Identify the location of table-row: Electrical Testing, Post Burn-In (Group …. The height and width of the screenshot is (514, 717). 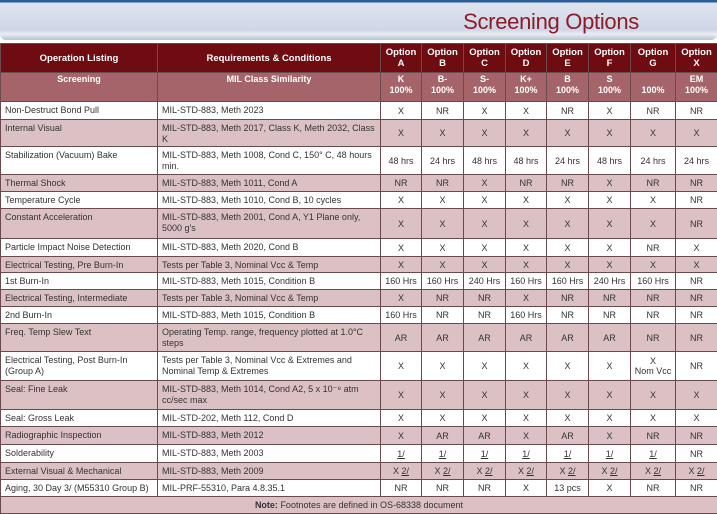
(359, 366).